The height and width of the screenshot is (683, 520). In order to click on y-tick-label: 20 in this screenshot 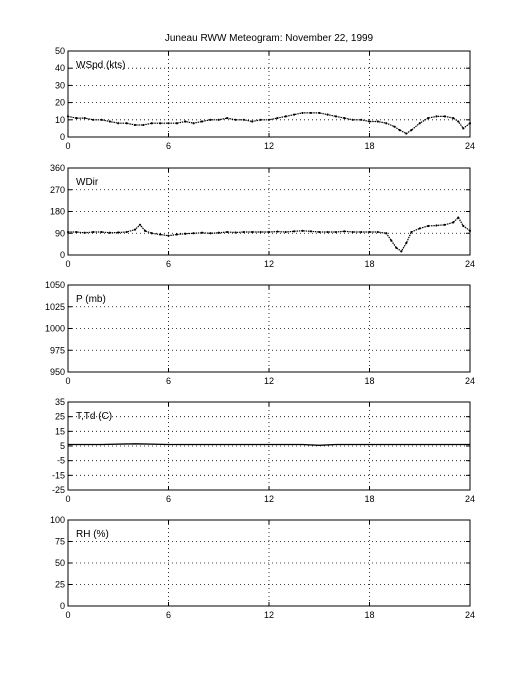, I will do `click(60, 103)`.